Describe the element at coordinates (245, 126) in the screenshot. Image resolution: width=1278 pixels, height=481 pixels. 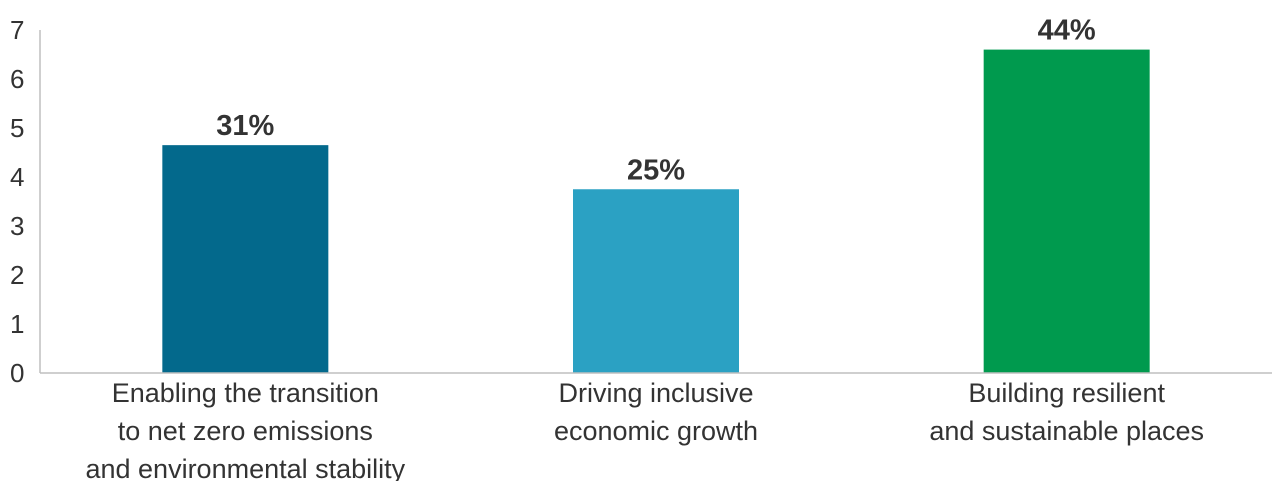
I see `data-label: 31%` at that location.